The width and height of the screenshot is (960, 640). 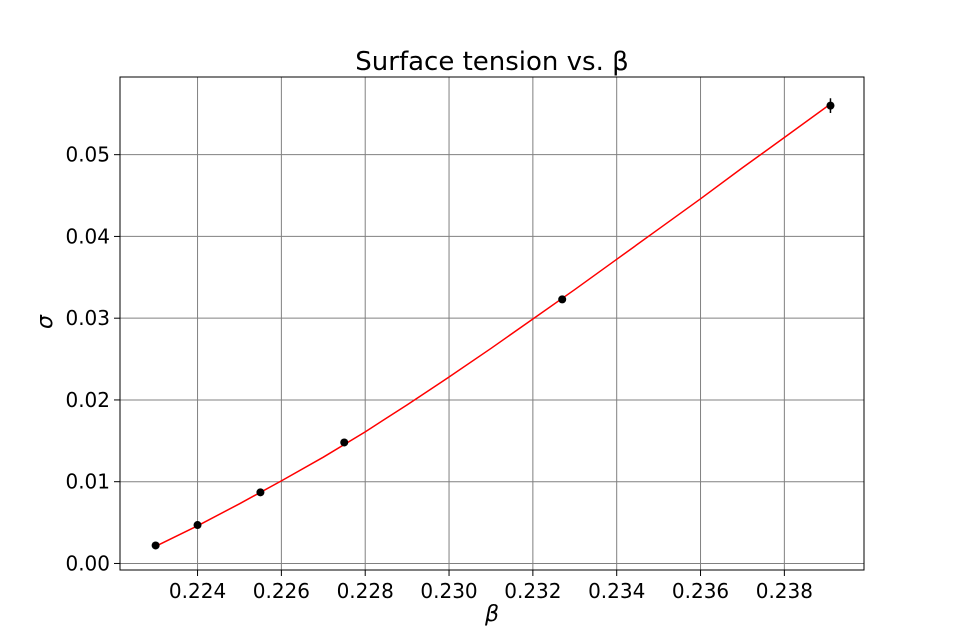 What do you see at coordinates (784, 591) in the screenshot?
I see `x-tick-label: 0.238` at bounding box center [784, 591].